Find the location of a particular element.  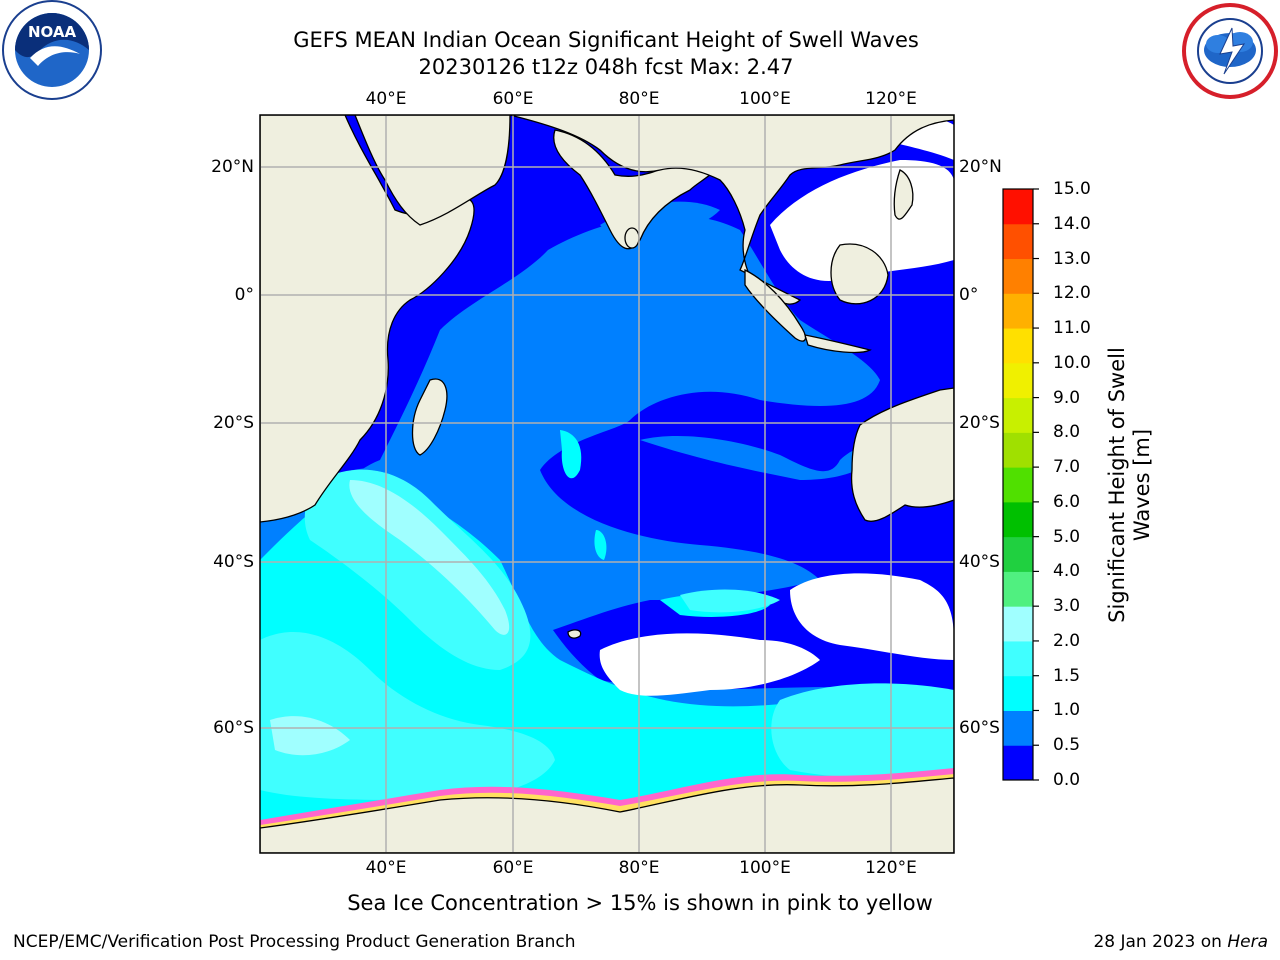

footer-date: 28 Jan 2023 on Hera is located at coordinates (1180, 942).